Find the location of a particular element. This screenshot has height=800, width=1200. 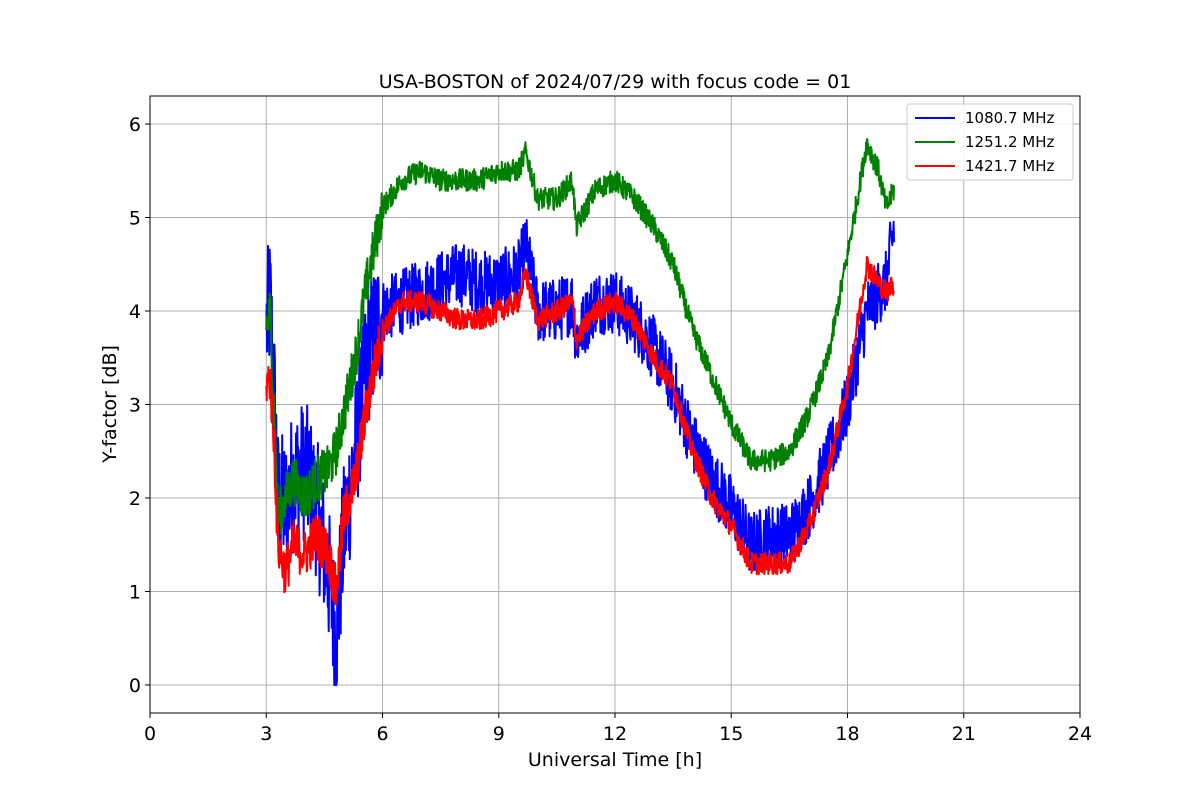

x-tick-label: 9 is located at coordinates (499, 734).